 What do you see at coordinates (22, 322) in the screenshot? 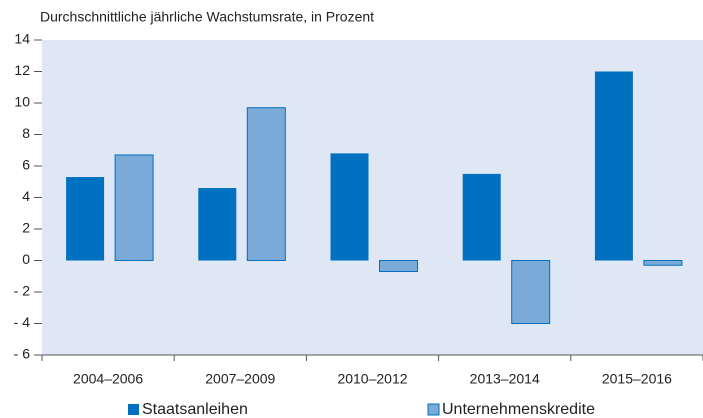
I see `y-tick-label: - 4` at bounding box center [22, 322].